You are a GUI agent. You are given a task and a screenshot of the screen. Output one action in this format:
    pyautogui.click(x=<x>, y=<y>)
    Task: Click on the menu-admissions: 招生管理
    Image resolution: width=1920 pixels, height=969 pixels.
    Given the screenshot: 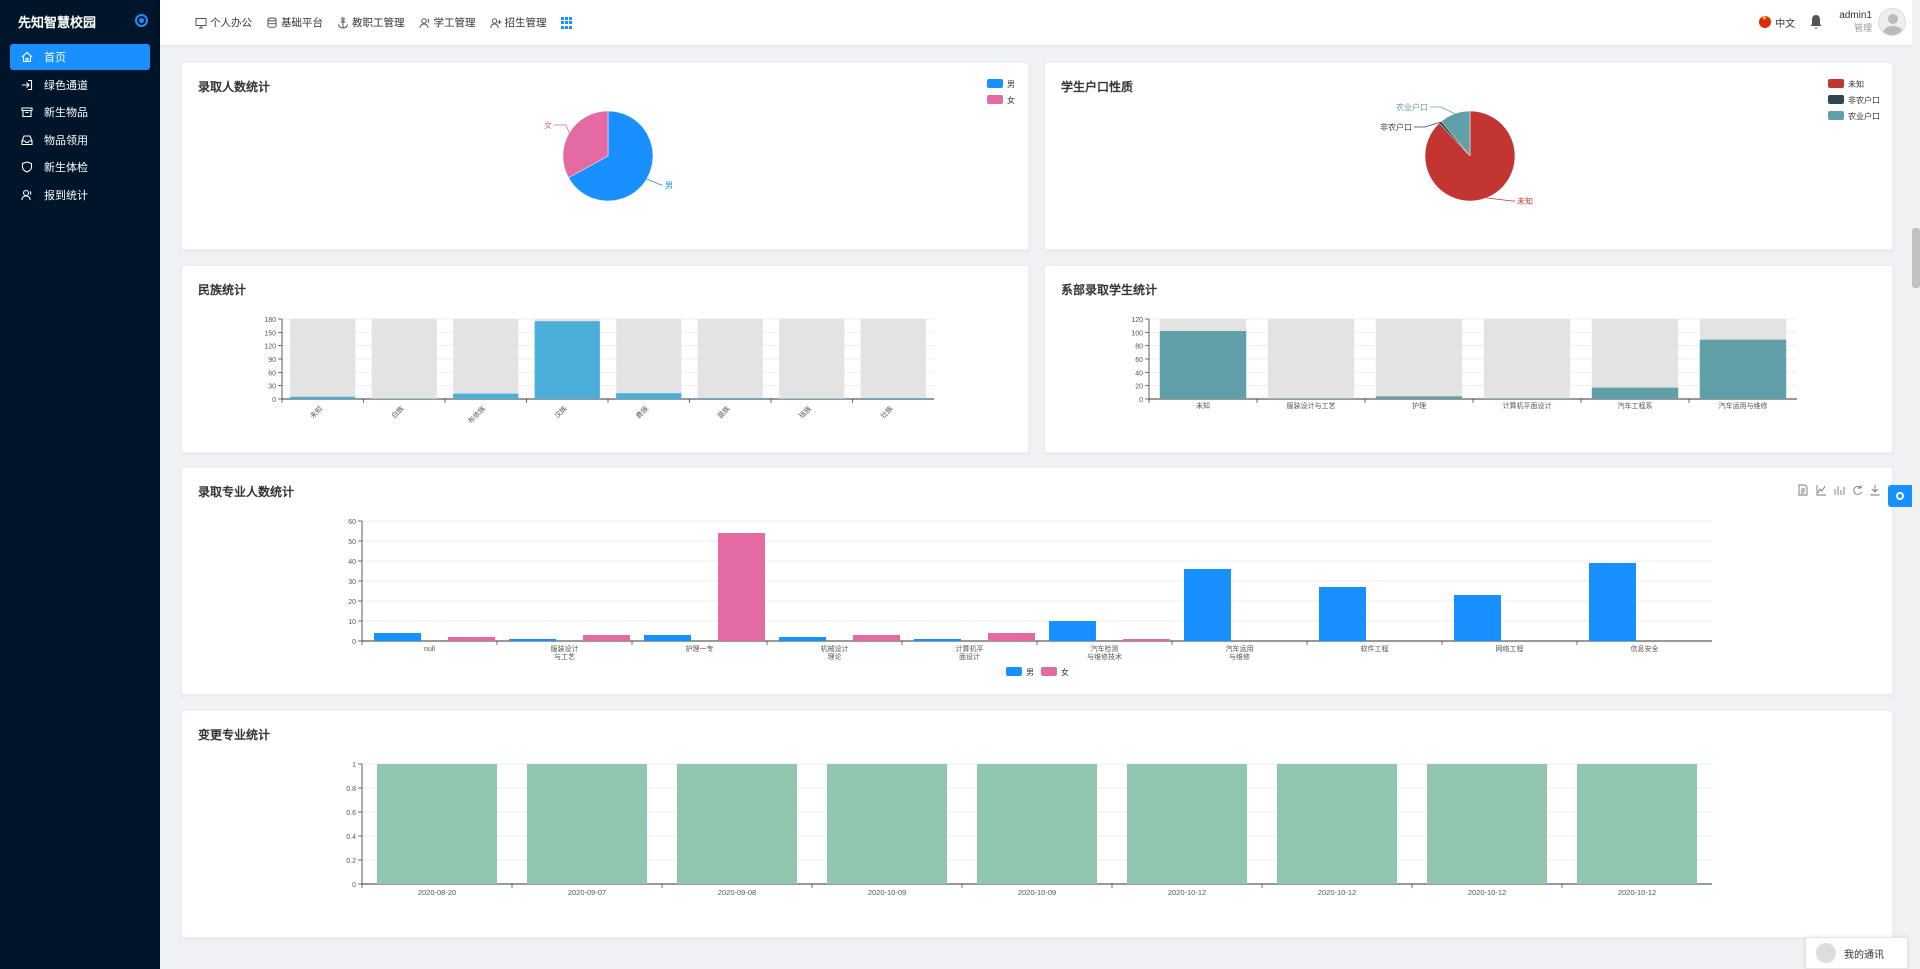 What is the action you would take?
    pyautogui.click(x=518, y=22)
    